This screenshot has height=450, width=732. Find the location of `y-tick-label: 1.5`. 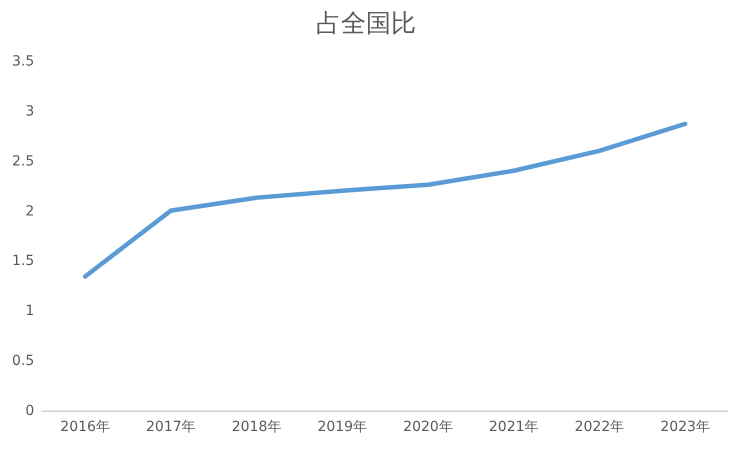

y-tick-label: 1.5 is located at coordinates (23, 261).